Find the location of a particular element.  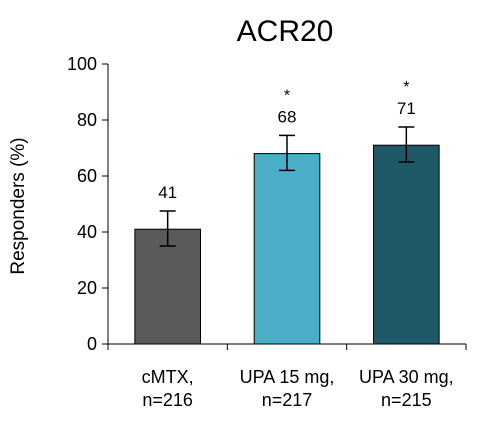

x-tick-label: UPA 15 mg, is located at coordinates (287, 377).